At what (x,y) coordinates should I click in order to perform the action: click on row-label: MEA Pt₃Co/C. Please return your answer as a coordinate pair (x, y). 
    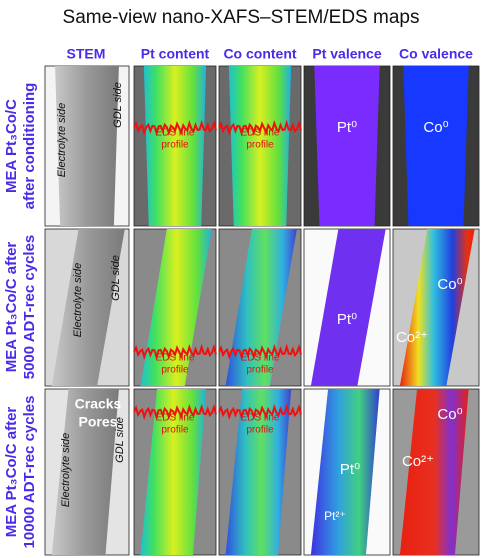
    Looking at the image, I should click on (11, 146).